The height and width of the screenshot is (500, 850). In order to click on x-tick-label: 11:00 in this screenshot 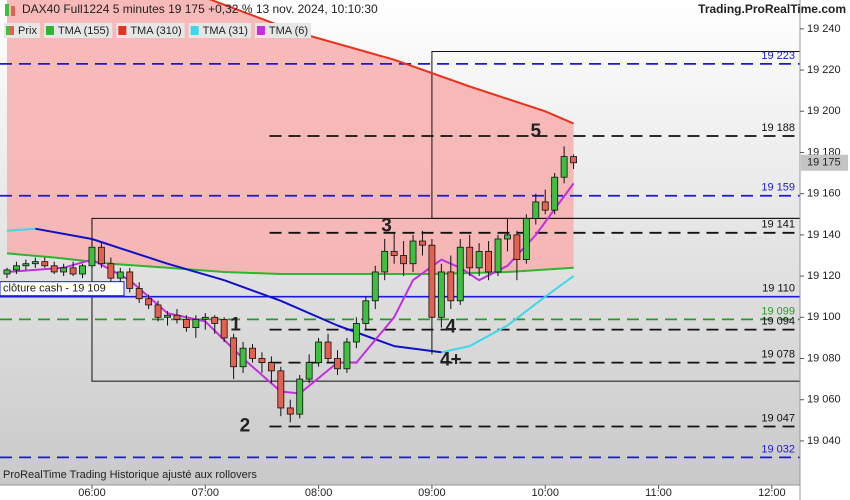, I will do `click(658, 493)`.